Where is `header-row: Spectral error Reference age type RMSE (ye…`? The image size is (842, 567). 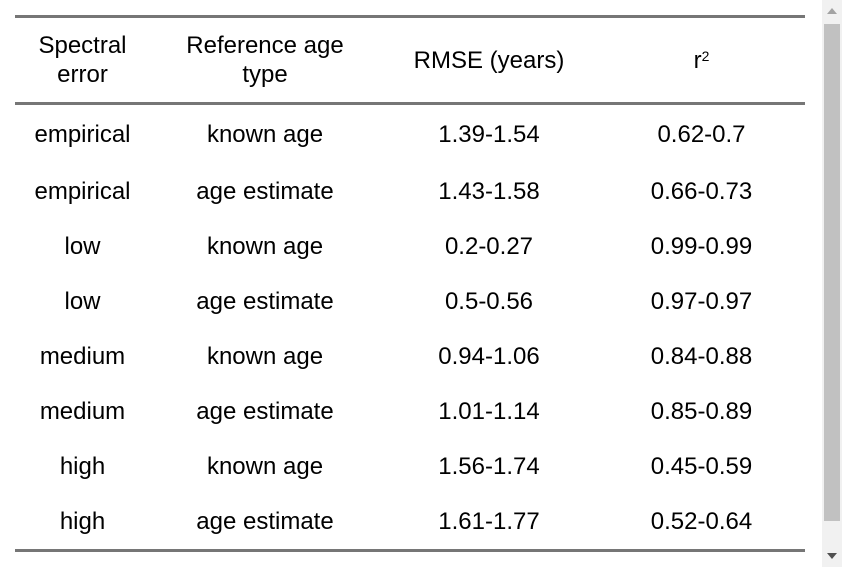
header-row: Spectral error Reference age type RMSE (ye… is located at coordinates (410, 60).